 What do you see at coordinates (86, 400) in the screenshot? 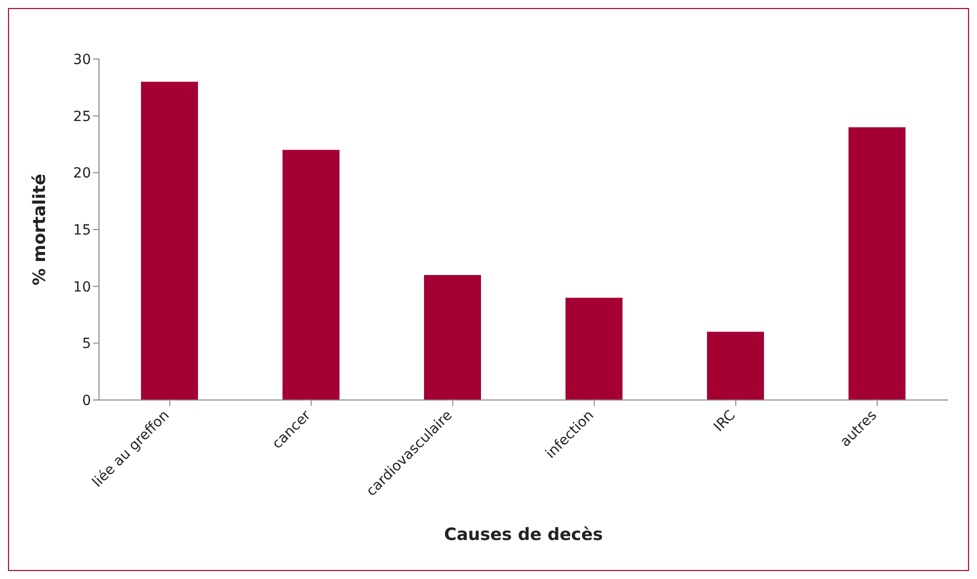
I see `y-tick-label: 0` at bounding box center [86, 400].